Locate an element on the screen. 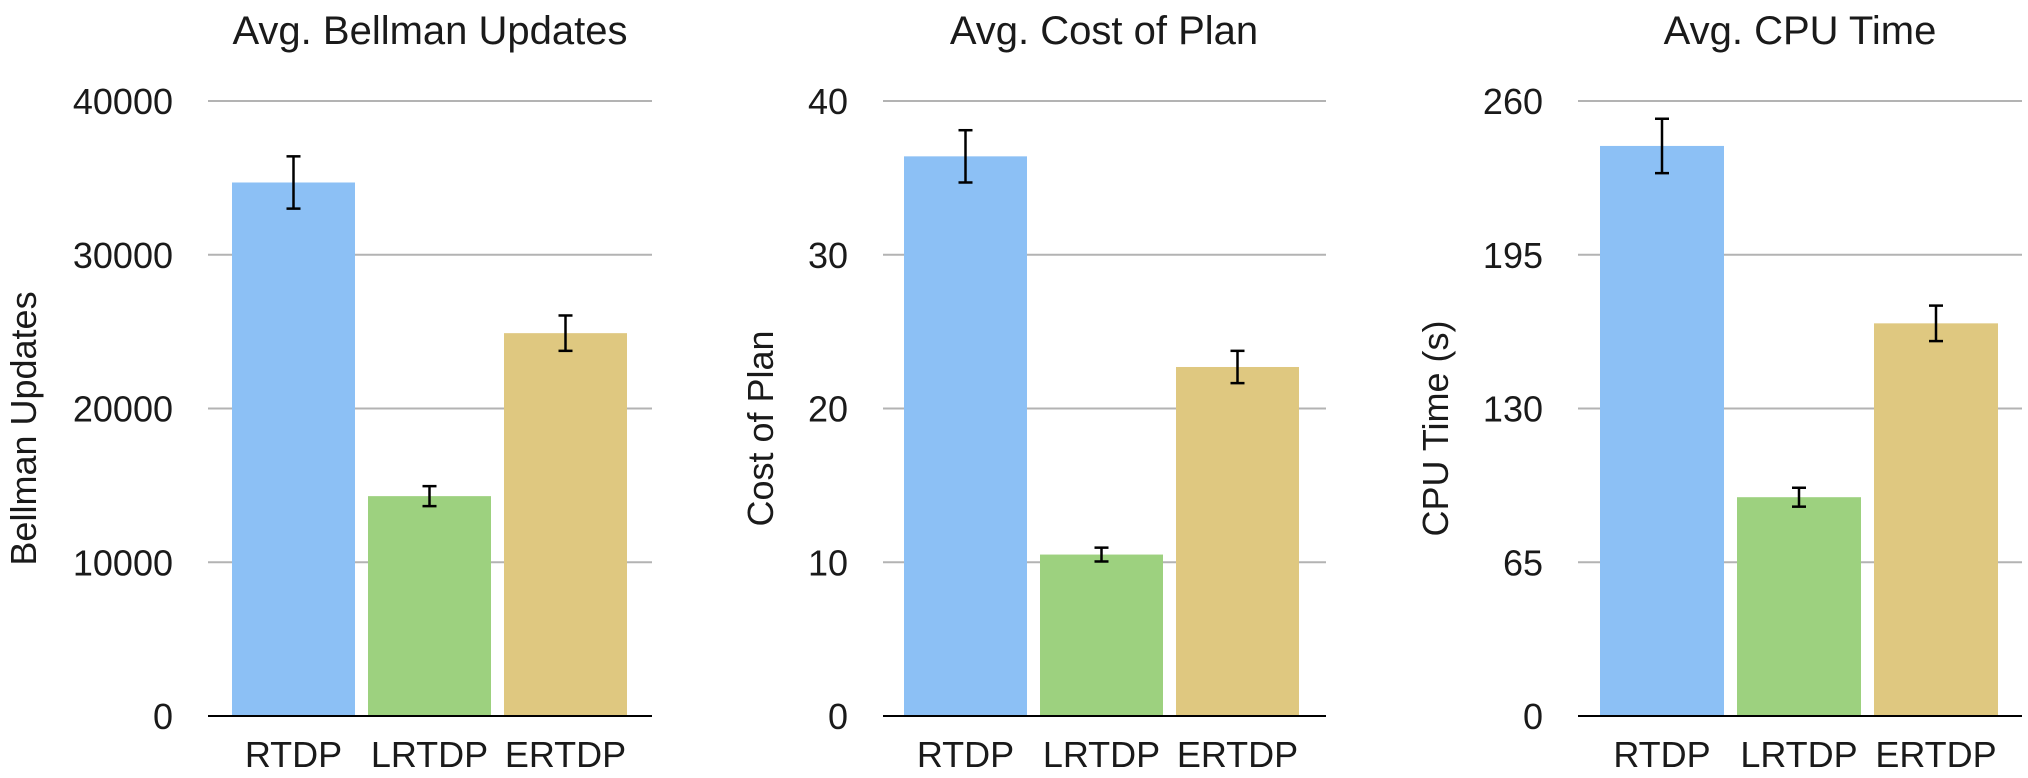  y-tick-label: 260 is located at coordinates (1513, 101).